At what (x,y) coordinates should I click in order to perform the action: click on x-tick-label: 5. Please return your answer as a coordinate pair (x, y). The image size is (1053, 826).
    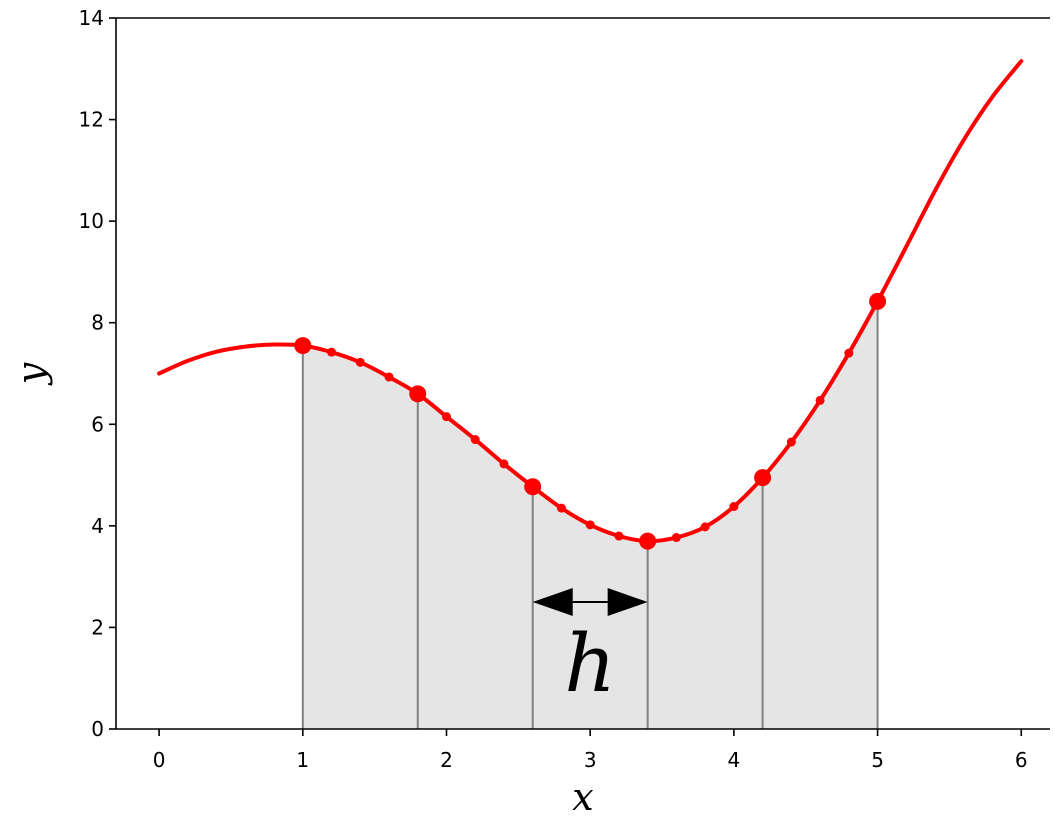
    Looking at the image, I should click on (877, 760).